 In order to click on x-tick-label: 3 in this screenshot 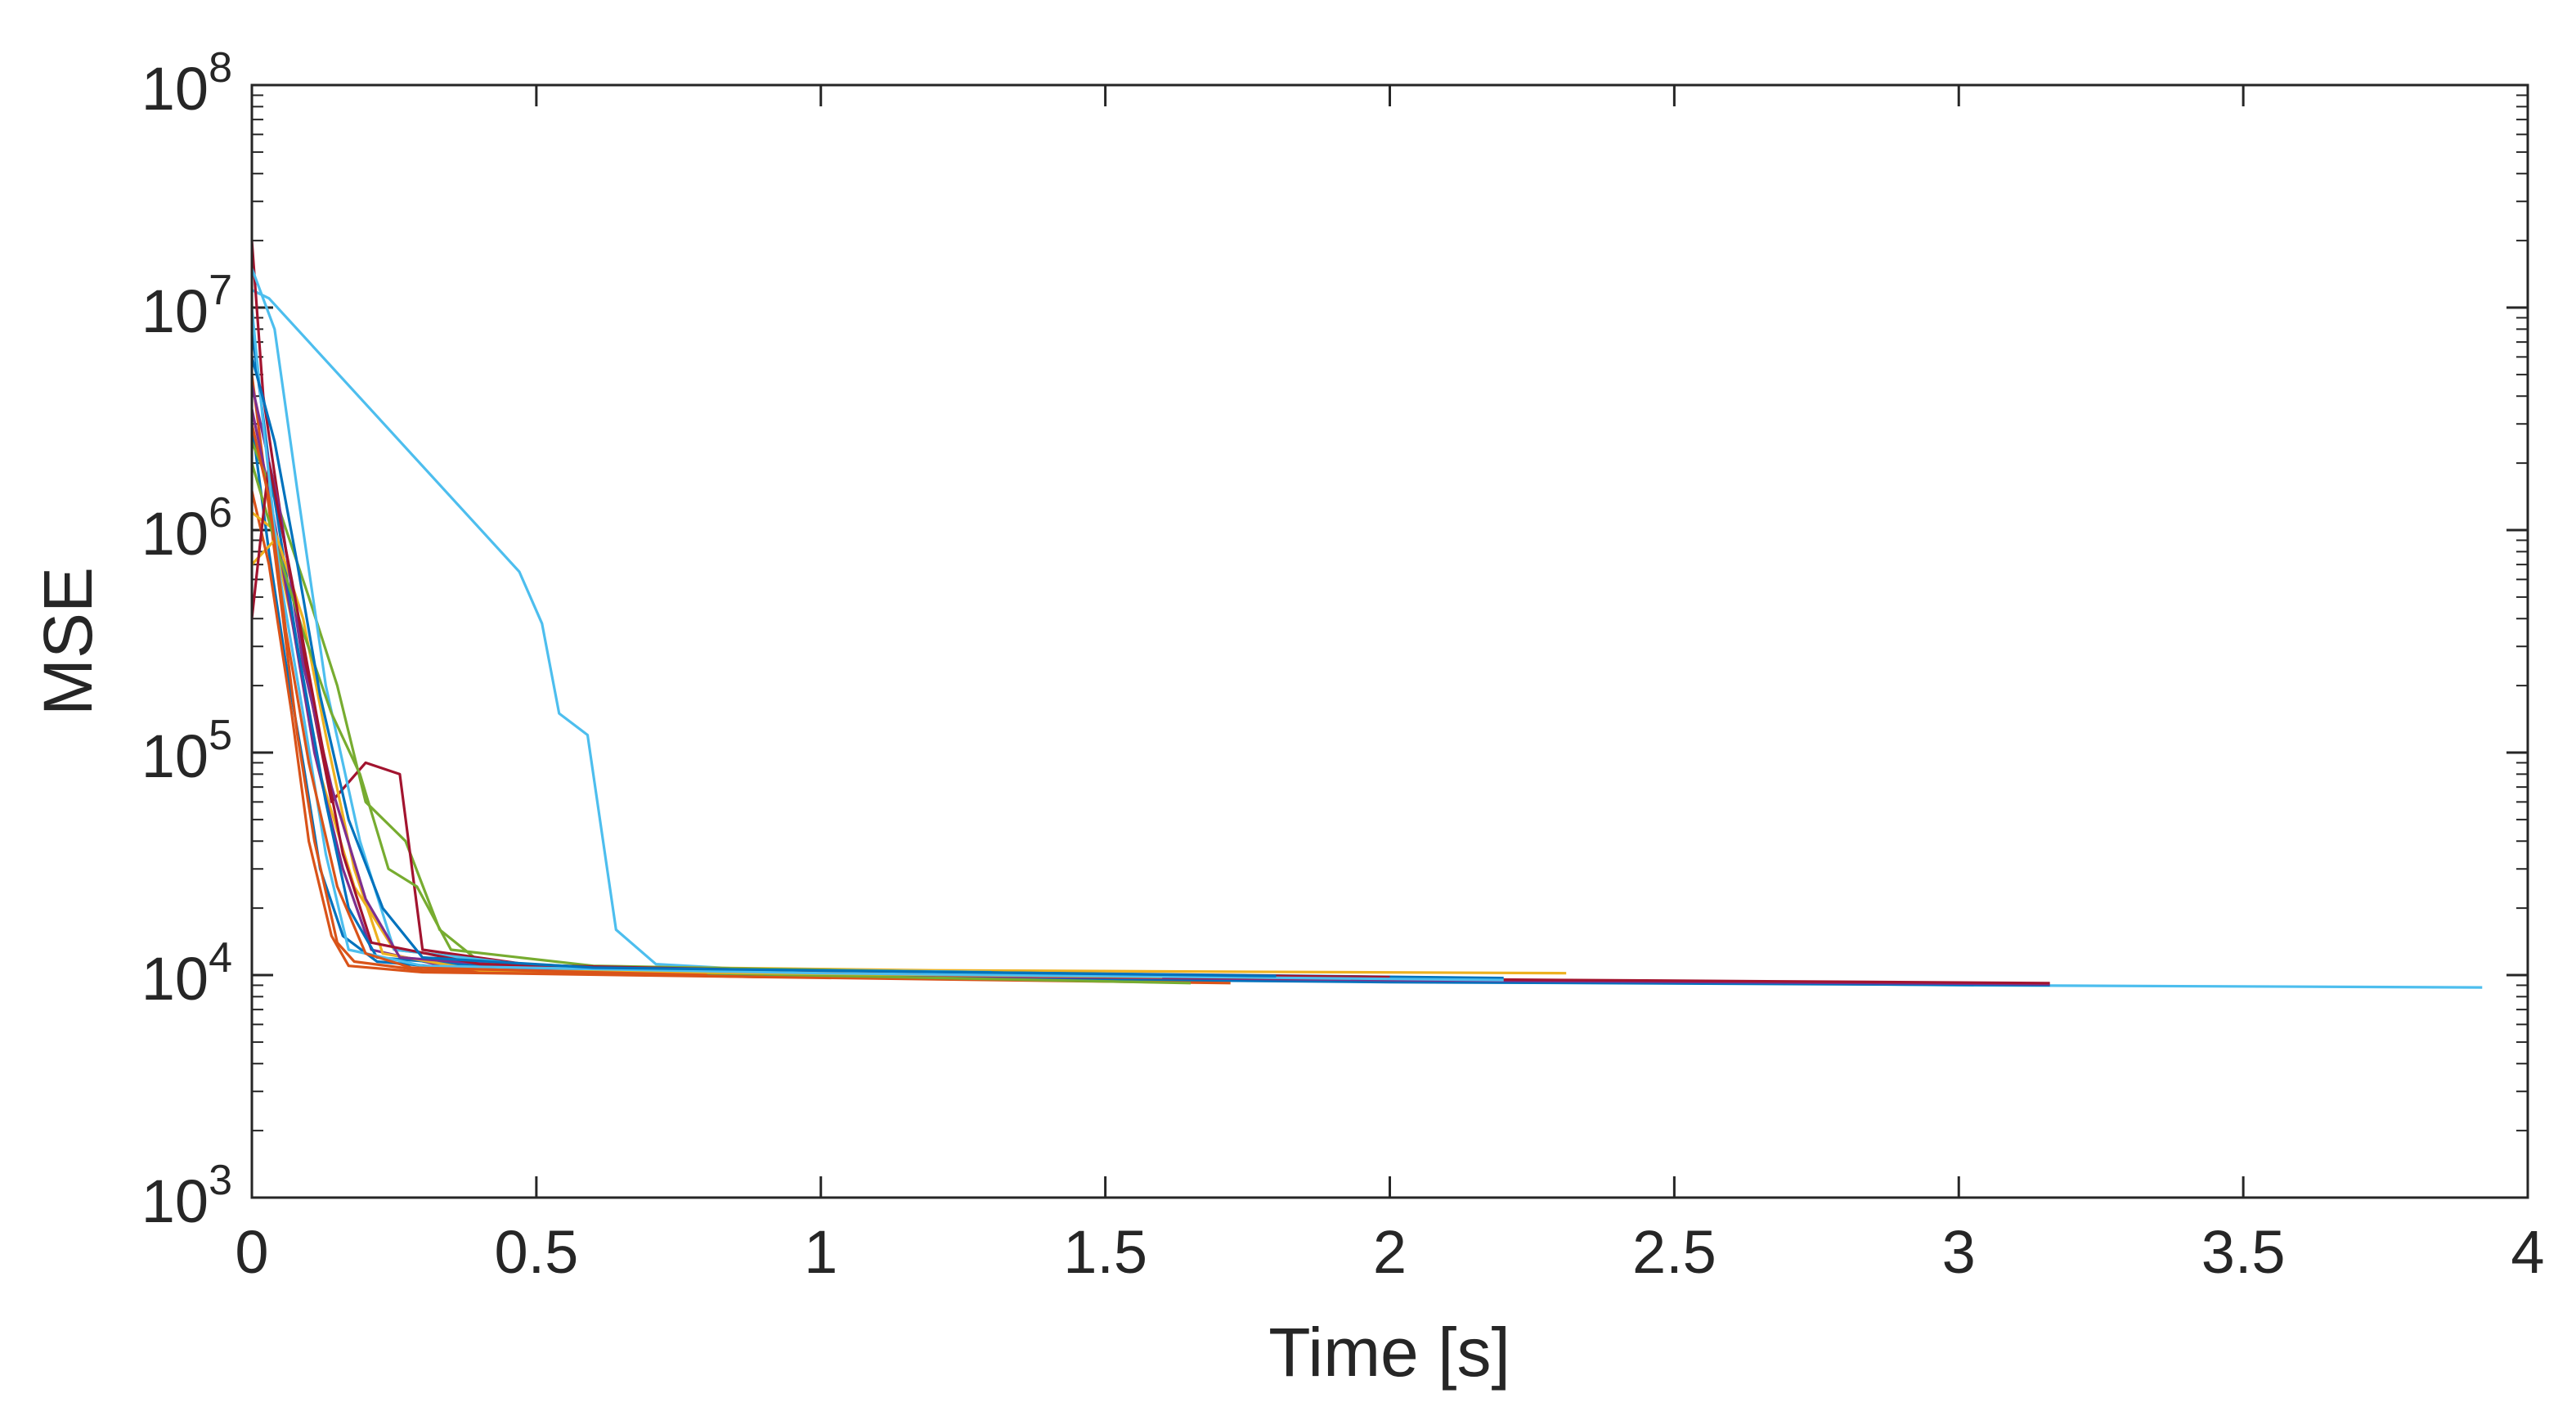, I will do `click(1959, 1252)`.